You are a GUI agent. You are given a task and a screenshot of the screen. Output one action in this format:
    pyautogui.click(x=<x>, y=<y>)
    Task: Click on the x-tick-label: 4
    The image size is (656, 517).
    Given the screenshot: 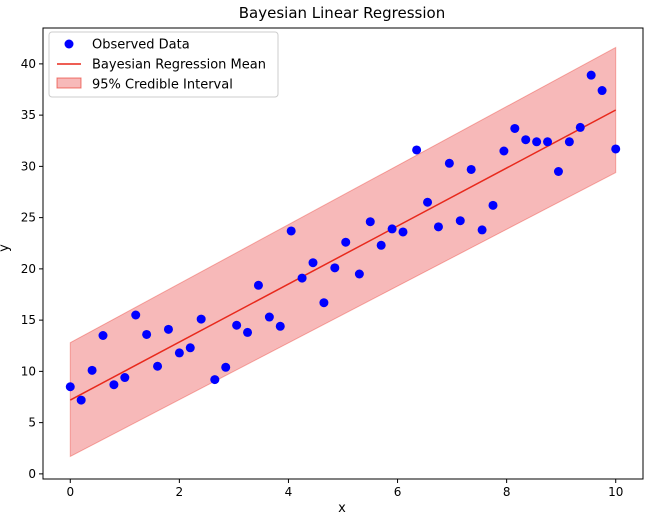 What is the action you would take?
    pyautogui.click(x=289, y=492)
    